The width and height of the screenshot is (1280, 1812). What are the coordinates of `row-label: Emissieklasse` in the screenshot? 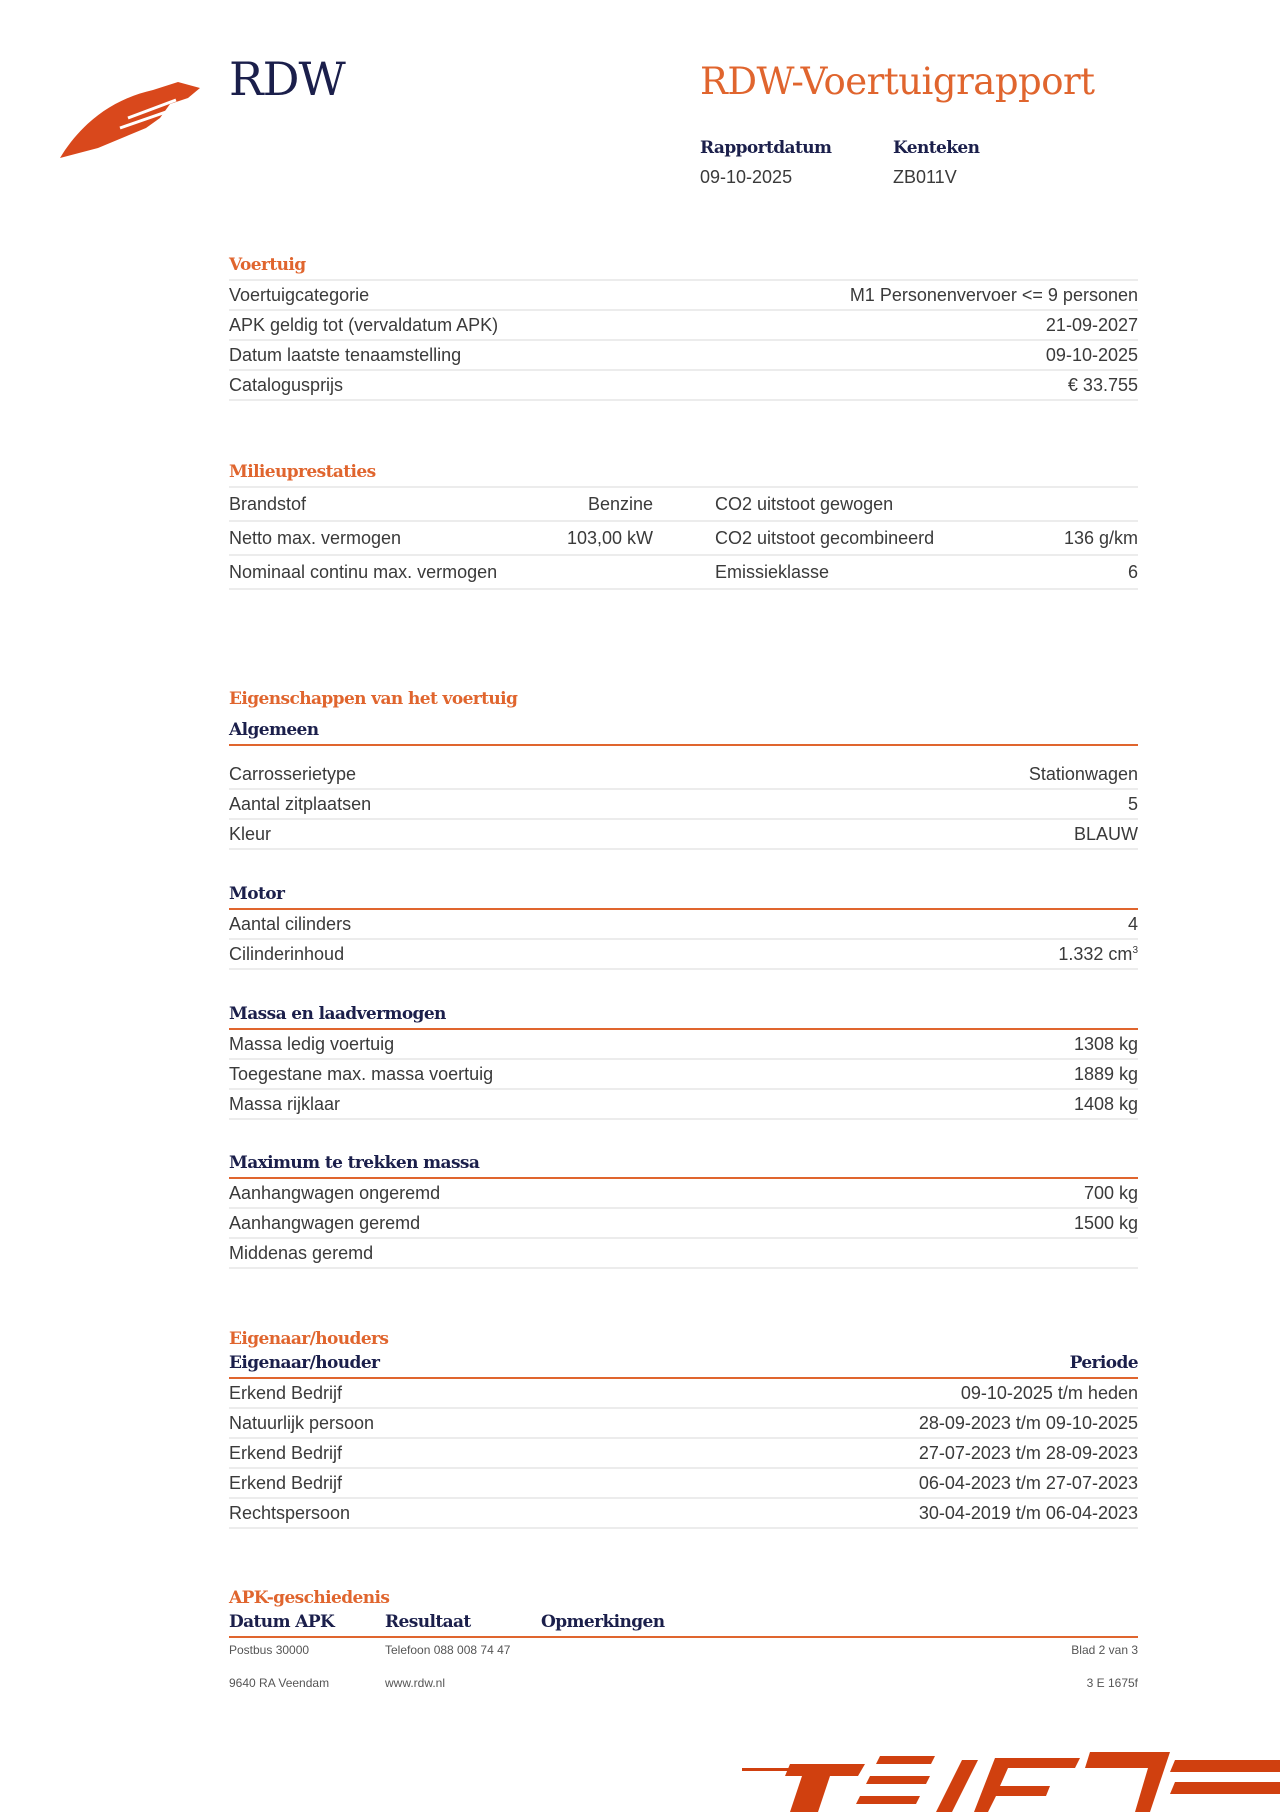 It's located at (772, 571).